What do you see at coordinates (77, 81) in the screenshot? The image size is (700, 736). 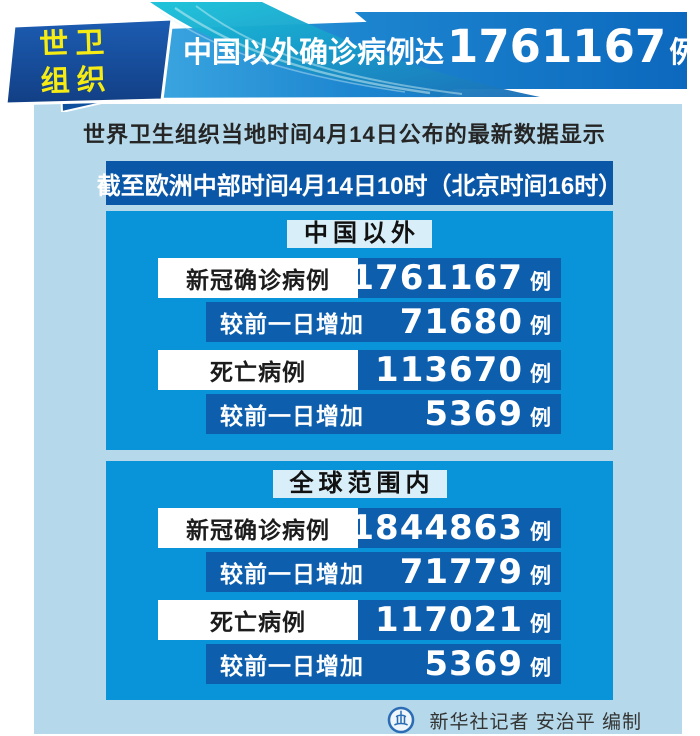 I see `who-label-line2: 组织` at bounding box center [77, 81].